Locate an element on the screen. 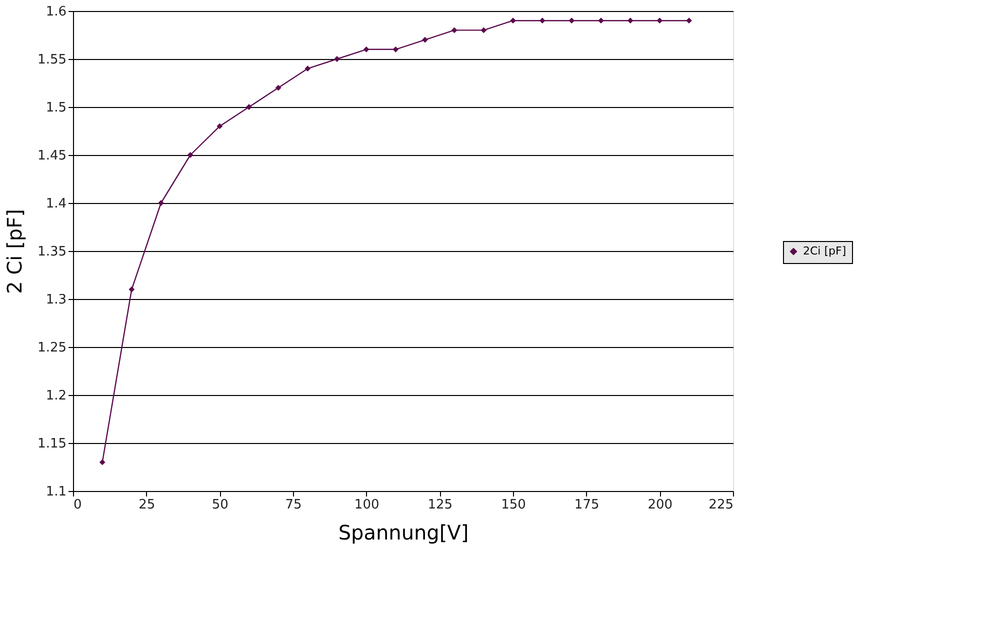 This screenshot has height=618, width=1000. y-tick-label: 1.2 is located at coordinates (56, 396).